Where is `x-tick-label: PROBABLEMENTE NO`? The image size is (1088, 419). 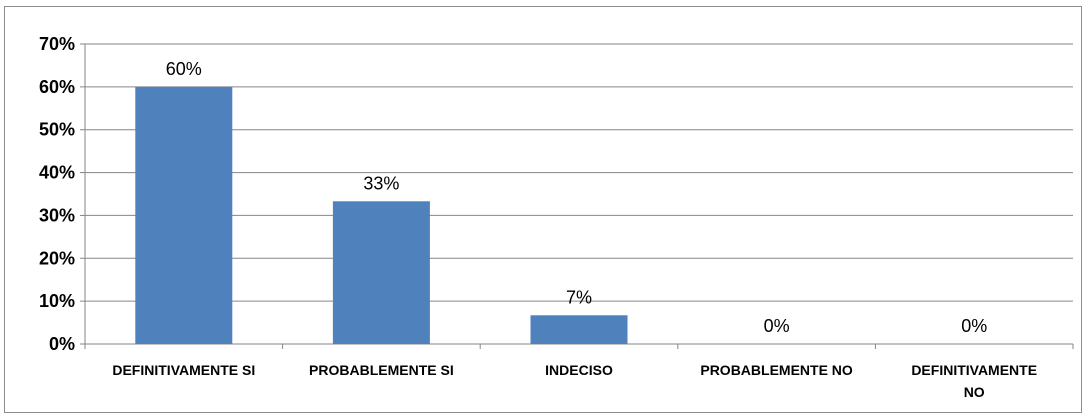
x-tick-label: PROBABLEMENTE NO is located at coordinates (776, 370).